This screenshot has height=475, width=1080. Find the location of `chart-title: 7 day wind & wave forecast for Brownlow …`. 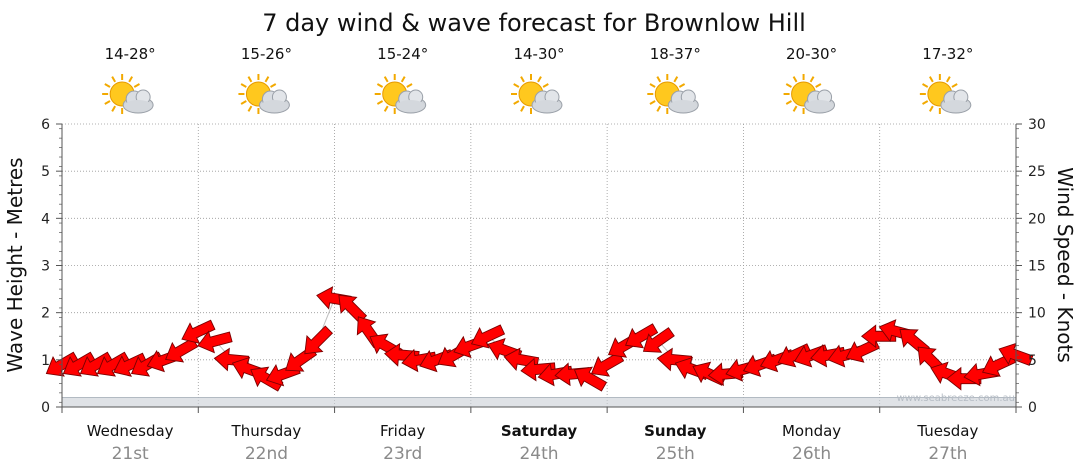

chart-title: 7 day wind & wave forecast for Brownlow … is located at coordinates (534, 23).